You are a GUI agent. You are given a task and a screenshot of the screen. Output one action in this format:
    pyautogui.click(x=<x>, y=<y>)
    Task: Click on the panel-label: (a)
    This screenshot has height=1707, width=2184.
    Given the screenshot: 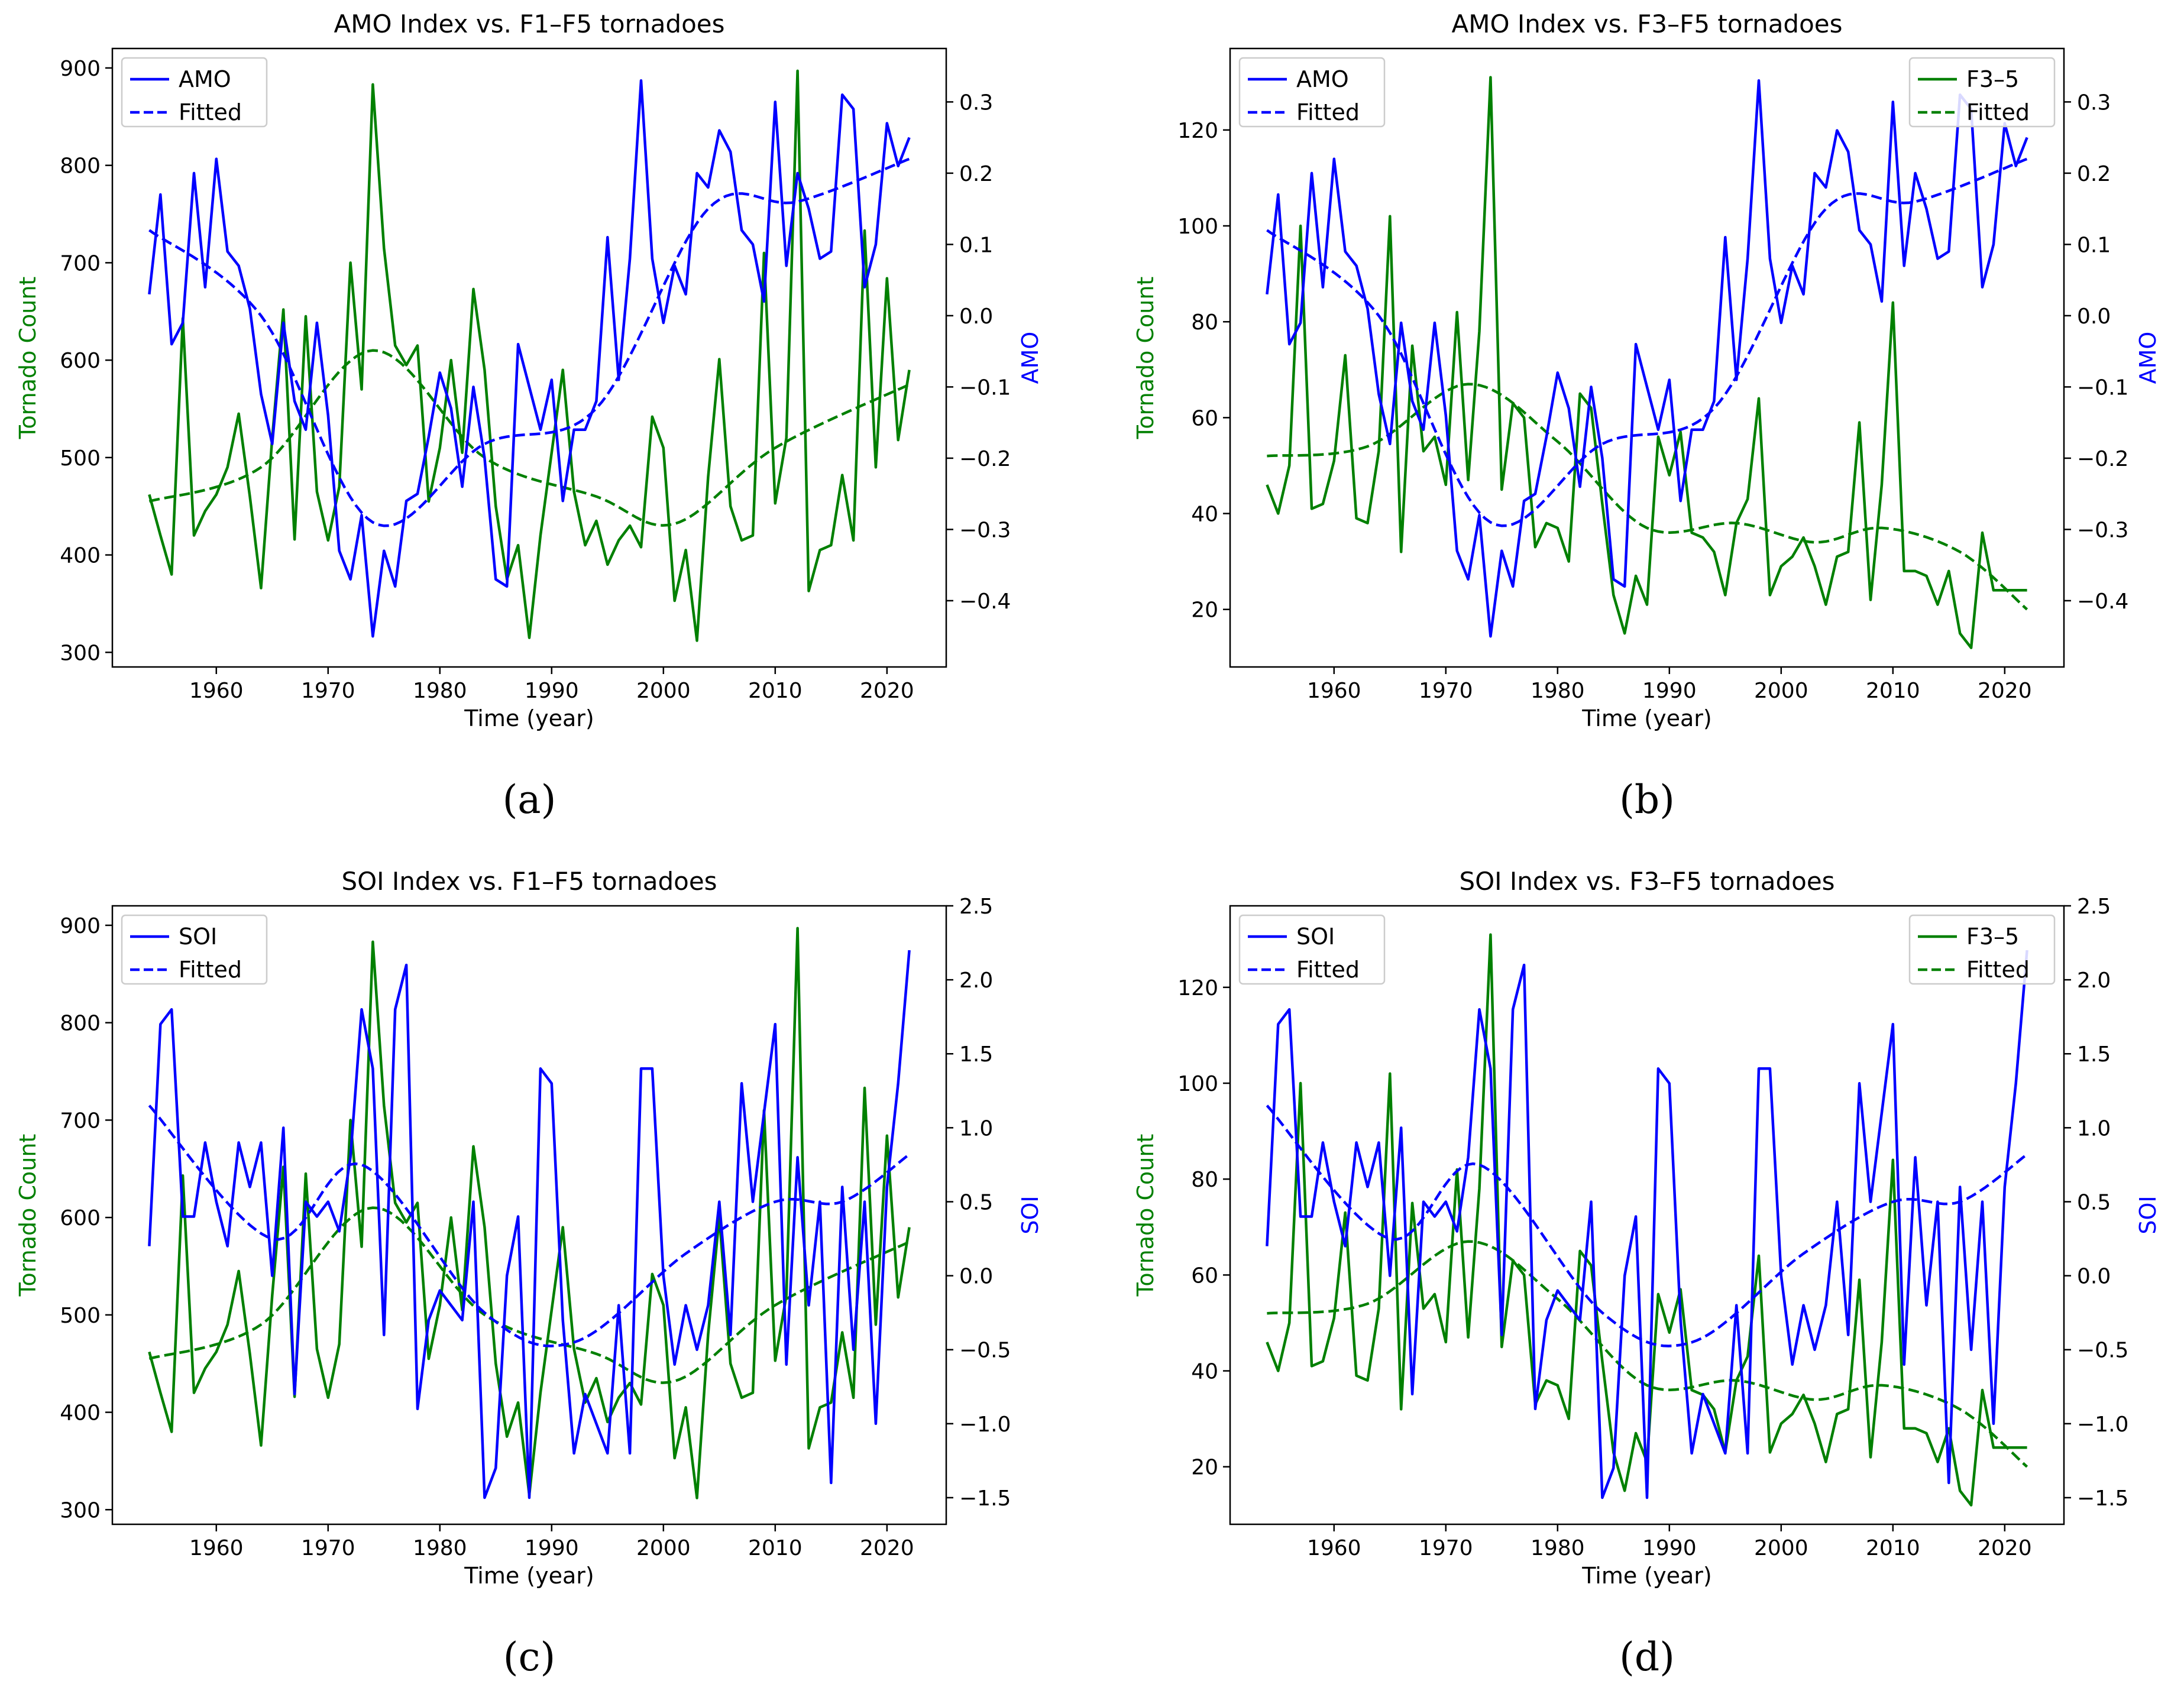 What is the action you would take?
    pyautogui.click(x=530, y=799)
    